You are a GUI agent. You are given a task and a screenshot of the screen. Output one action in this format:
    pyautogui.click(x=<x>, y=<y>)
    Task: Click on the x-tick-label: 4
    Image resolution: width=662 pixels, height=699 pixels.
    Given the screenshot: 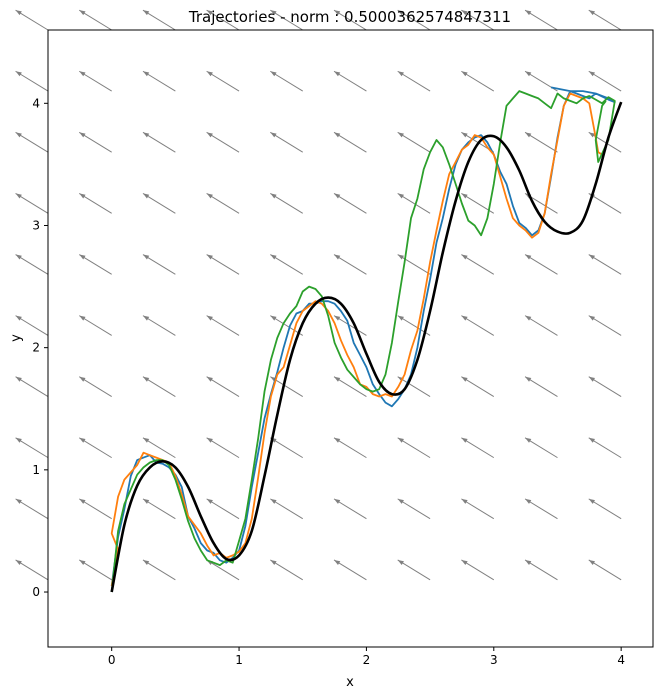 What is the action you would take?
    pyautogui.click(x=621, y=660)
    